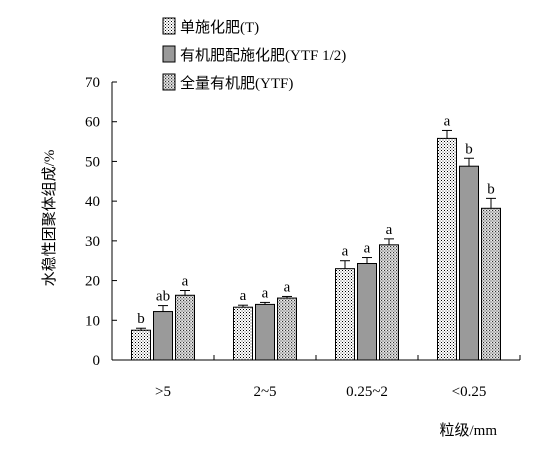 The height and width of the screenshot is (451, 557). What do you see at coordinates (92, 83) in the screenshot?
I see `y-tick-label: 70` at bounding box center [92, 83].